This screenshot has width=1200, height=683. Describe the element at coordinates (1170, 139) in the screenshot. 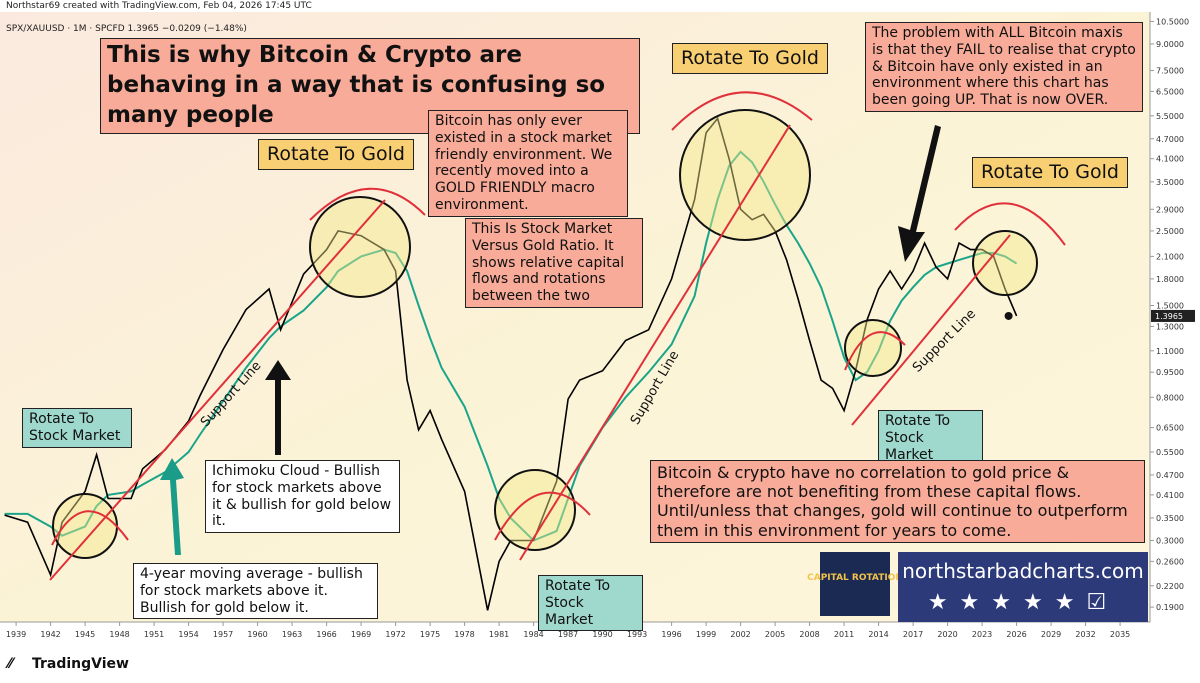

I see `y-tick-label: 4.7000` at that location.